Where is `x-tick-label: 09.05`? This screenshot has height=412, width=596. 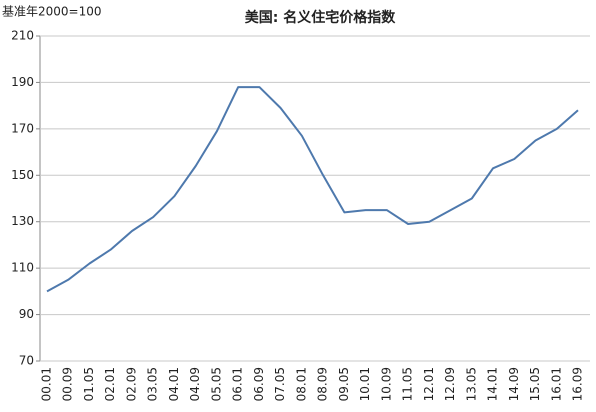
x-tick-label: 09.05 is located at coordinates (344, 384).